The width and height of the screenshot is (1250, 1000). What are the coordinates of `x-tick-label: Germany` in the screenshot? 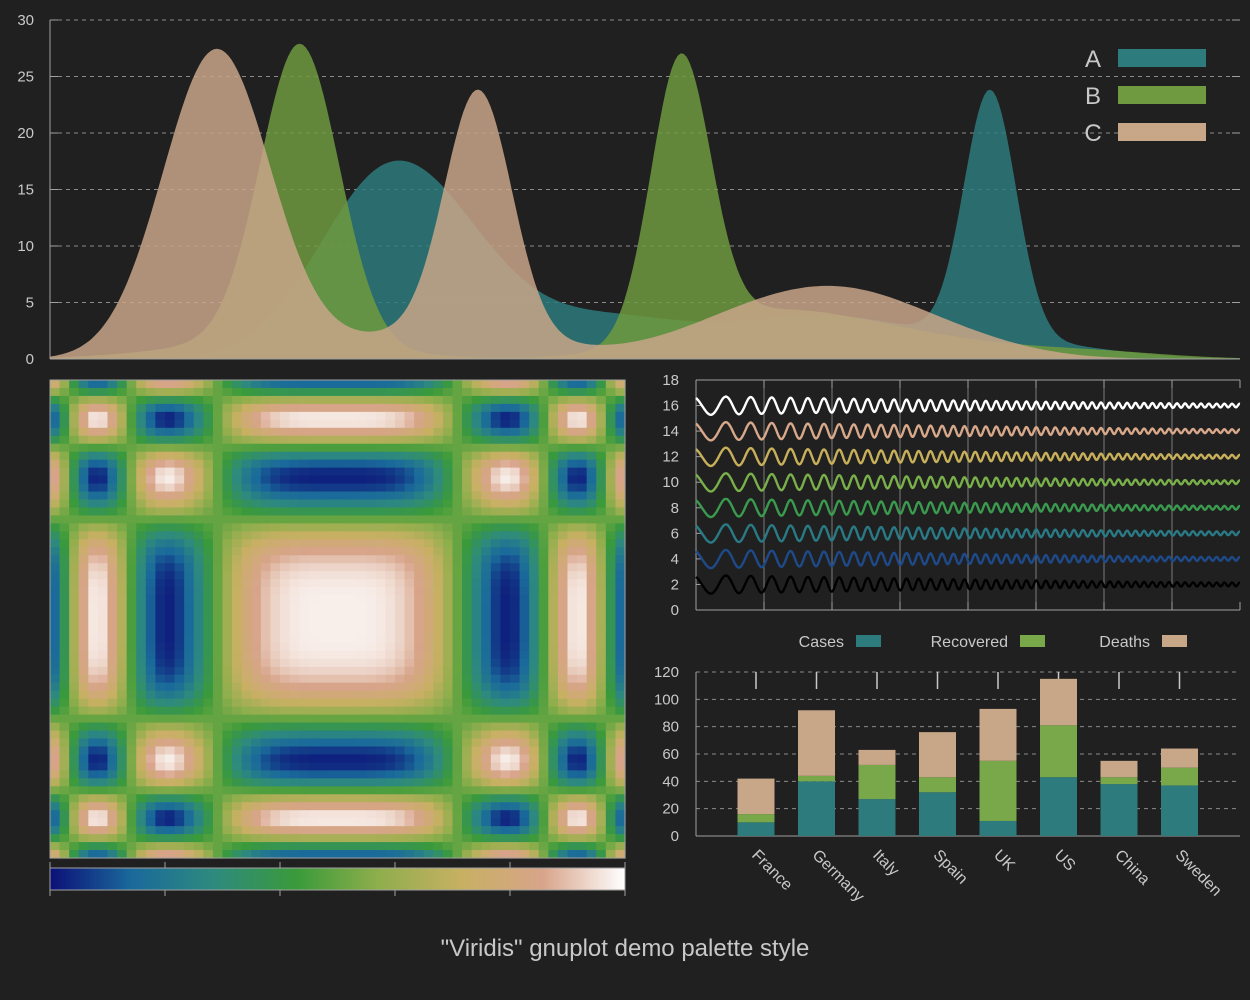 It's located at (838, 876).